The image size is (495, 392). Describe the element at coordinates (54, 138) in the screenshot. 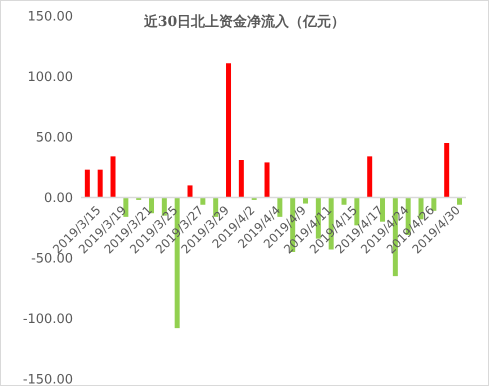

I see `y-tick-label: 50.00` at that location.